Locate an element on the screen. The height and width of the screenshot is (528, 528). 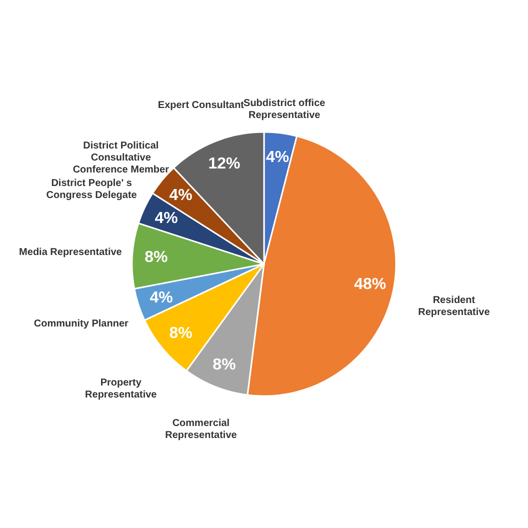
slice-label: Resident Representative is located at coordinates (454, 306).